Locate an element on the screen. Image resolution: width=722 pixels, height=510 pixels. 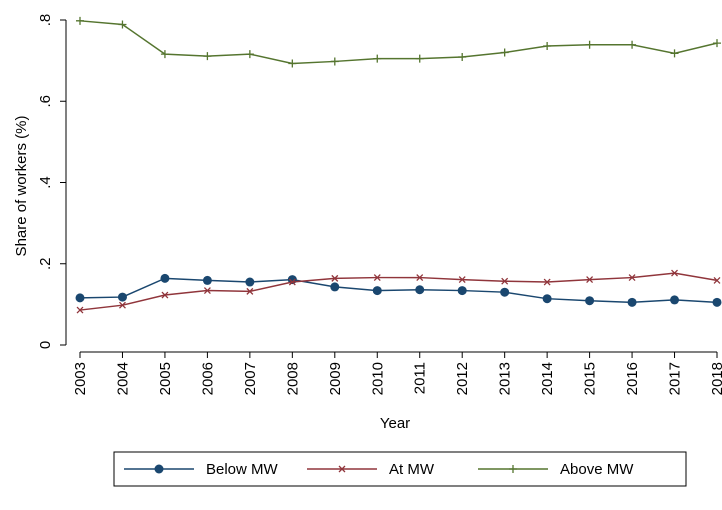
x-tick-label: 2010 is located at coordinates (377, 378).